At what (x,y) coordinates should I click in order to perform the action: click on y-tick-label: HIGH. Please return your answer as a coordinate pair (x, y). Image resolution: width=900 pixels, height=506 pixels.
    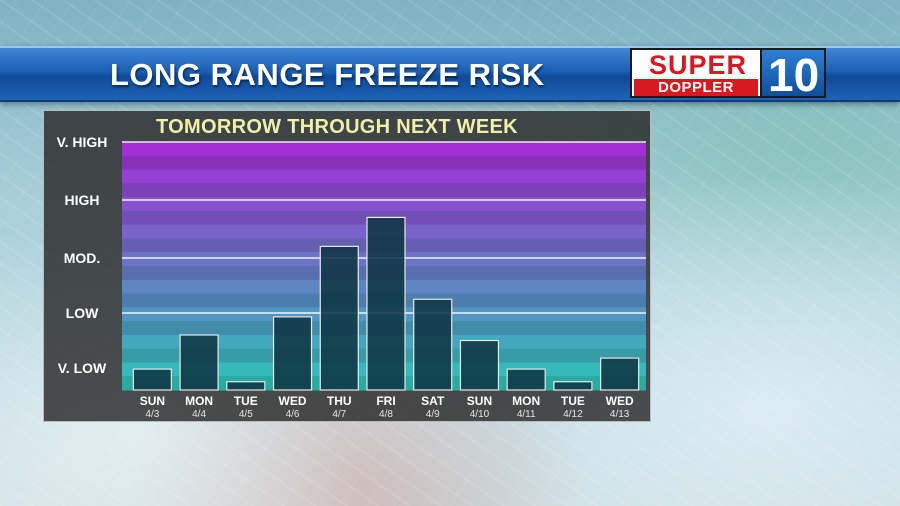
    Looking at the image, I should click on (82, 200).